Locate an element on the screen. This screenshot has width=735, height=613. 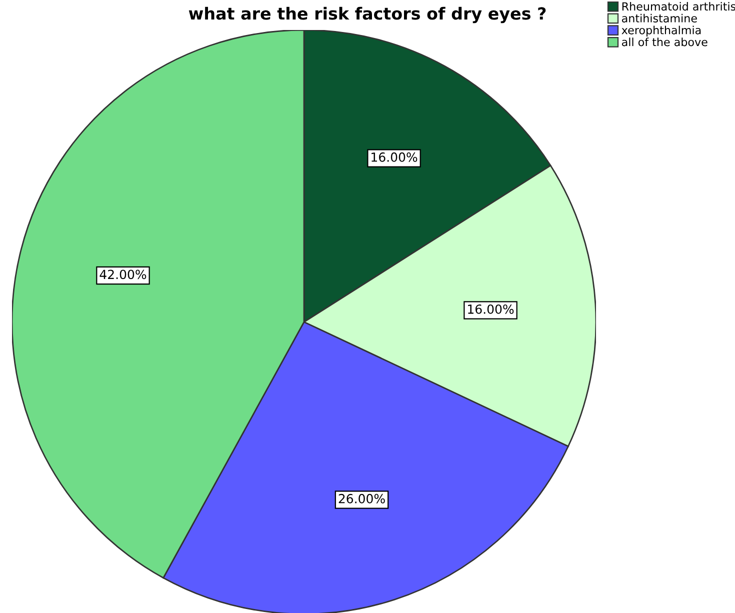
data-label: 26.00% is located at coordinates (361, 499).